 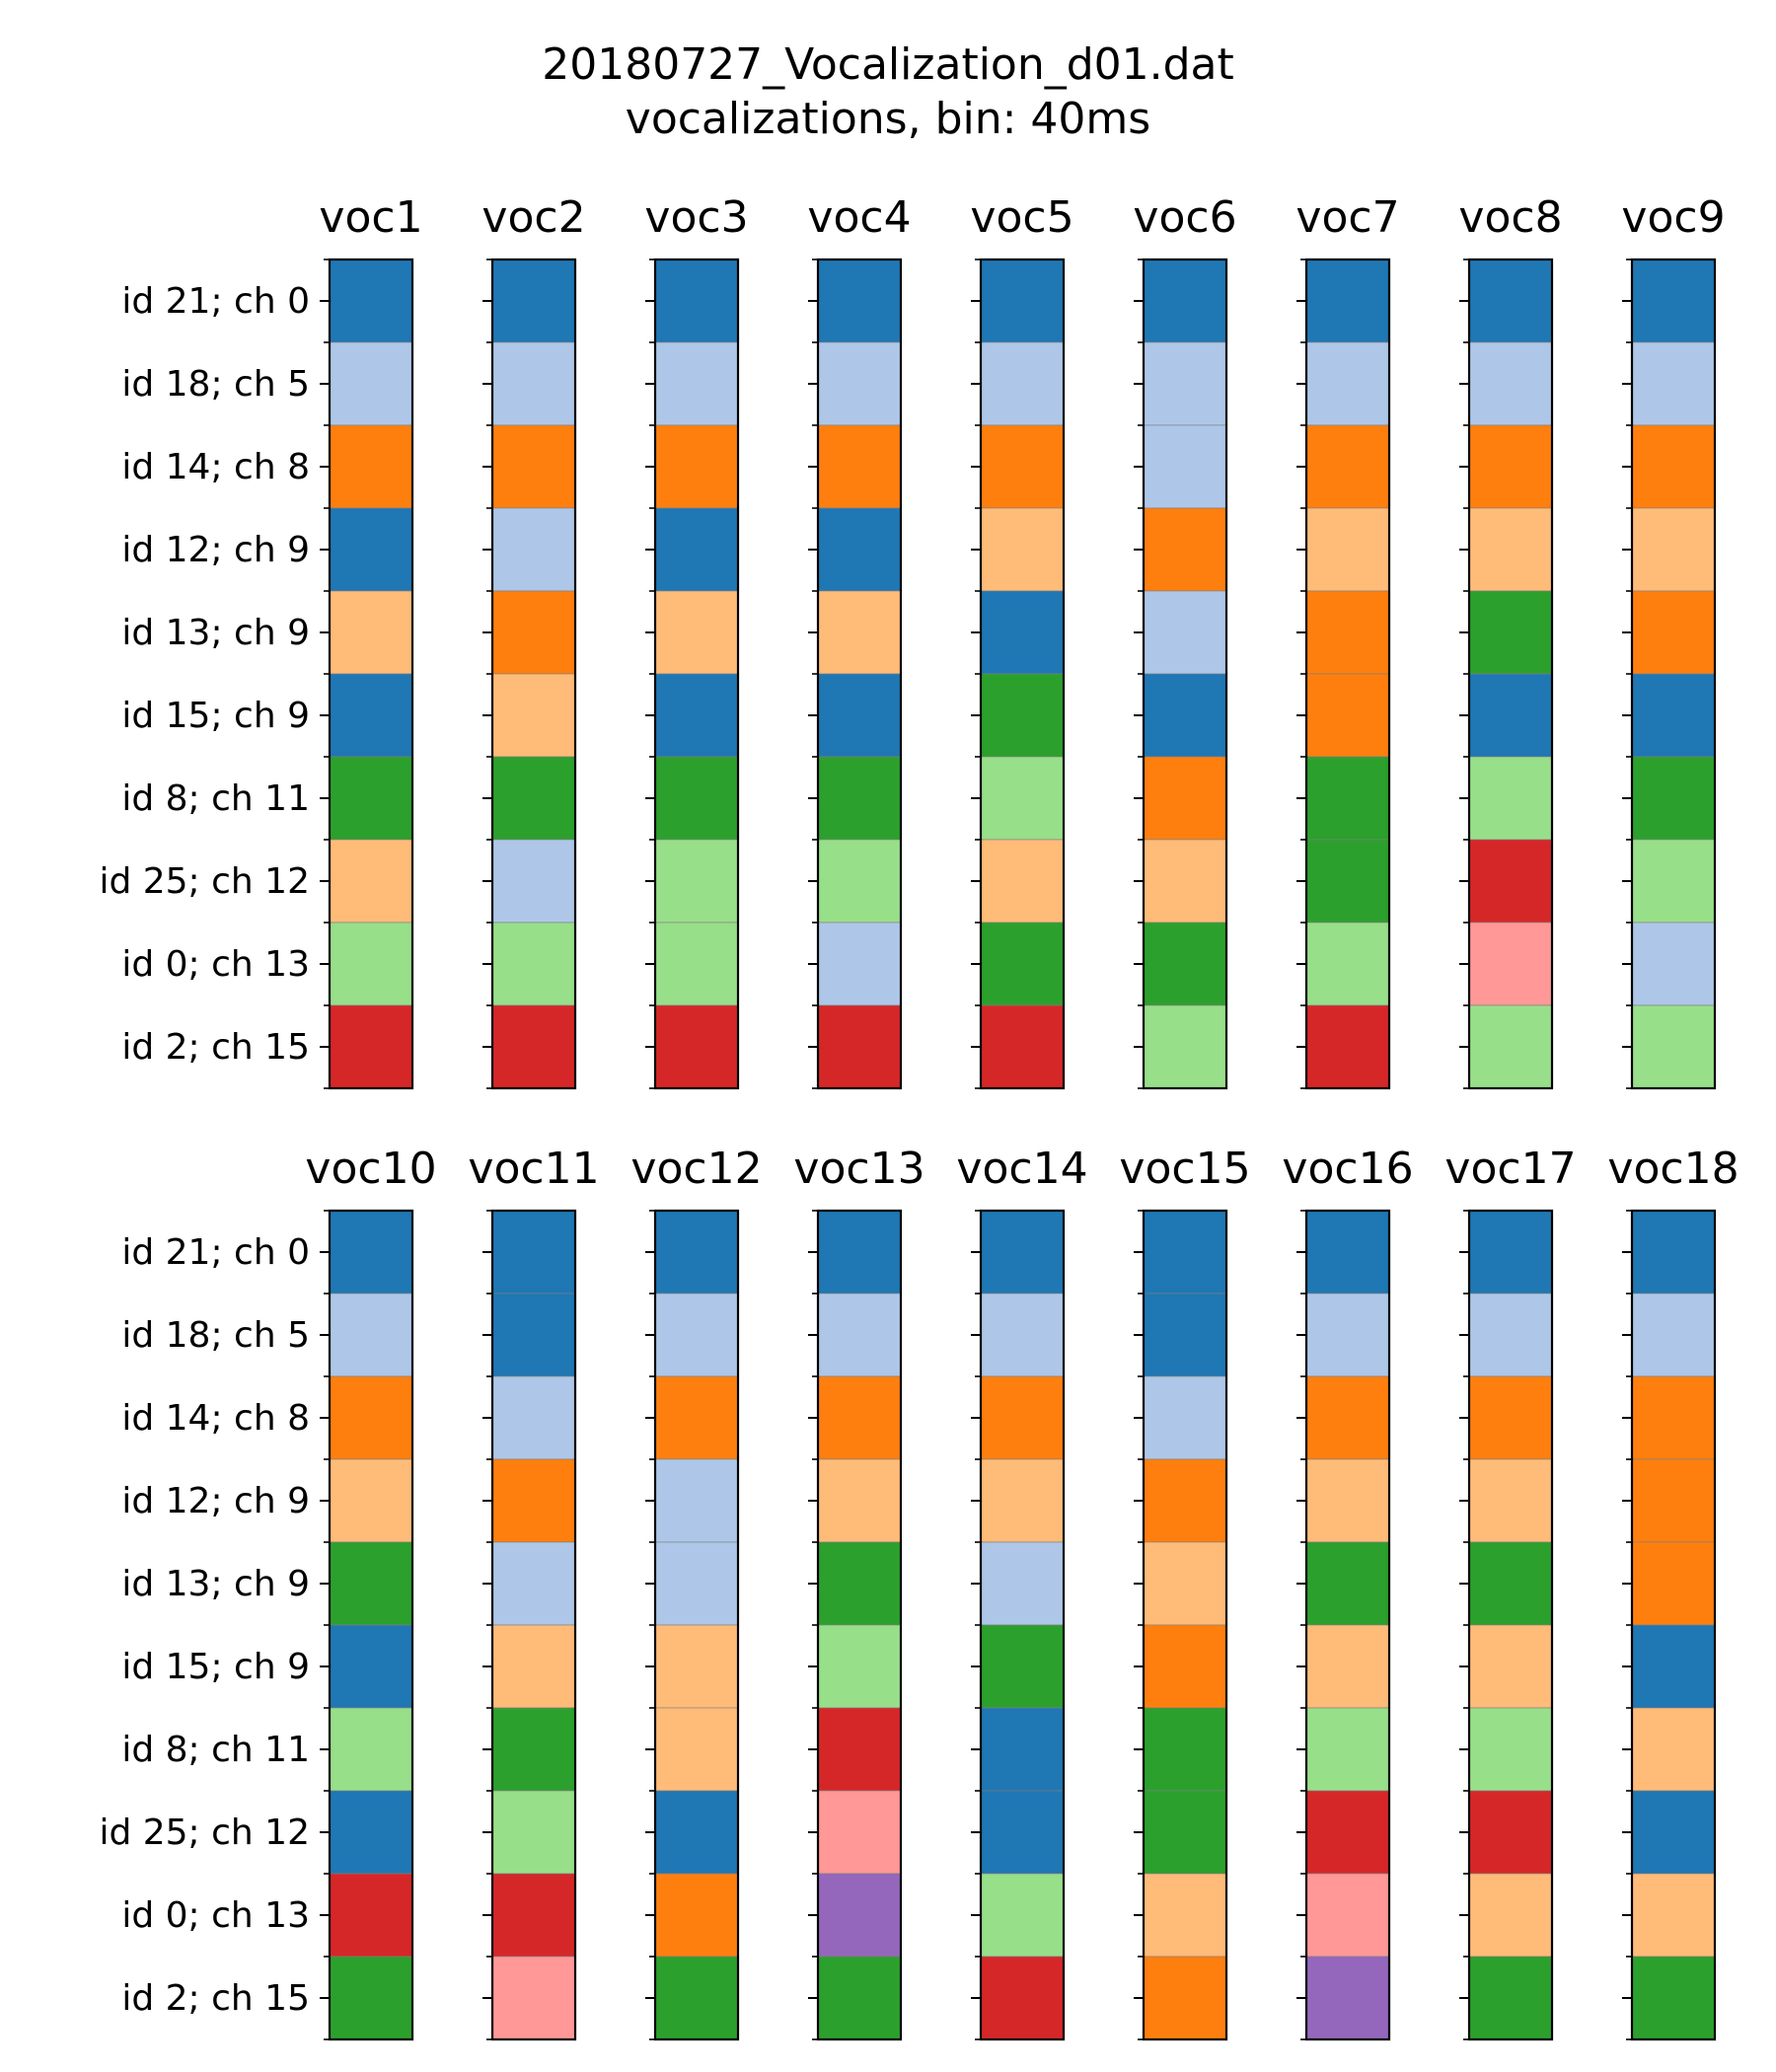 What do you see at coordinates (1673, 1169) in the screenshot?
I see `column-title: voc18` at bounding box center [1673, 1169].